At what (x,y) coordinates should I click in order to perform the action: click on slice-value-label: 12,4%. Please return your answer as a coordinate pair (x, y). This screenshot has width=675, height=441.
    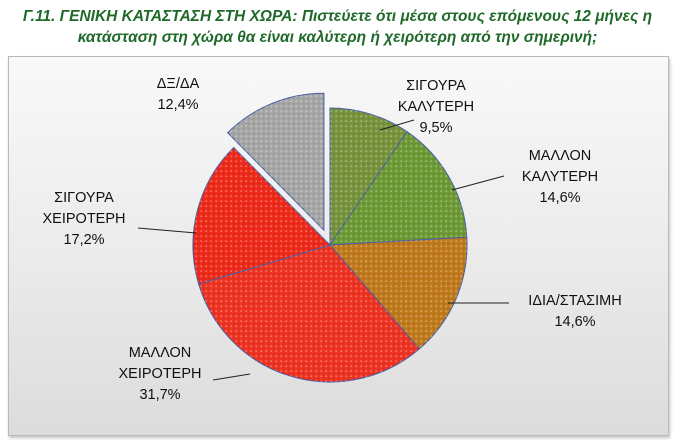
    Looking at the image, I should click on (177, 105).